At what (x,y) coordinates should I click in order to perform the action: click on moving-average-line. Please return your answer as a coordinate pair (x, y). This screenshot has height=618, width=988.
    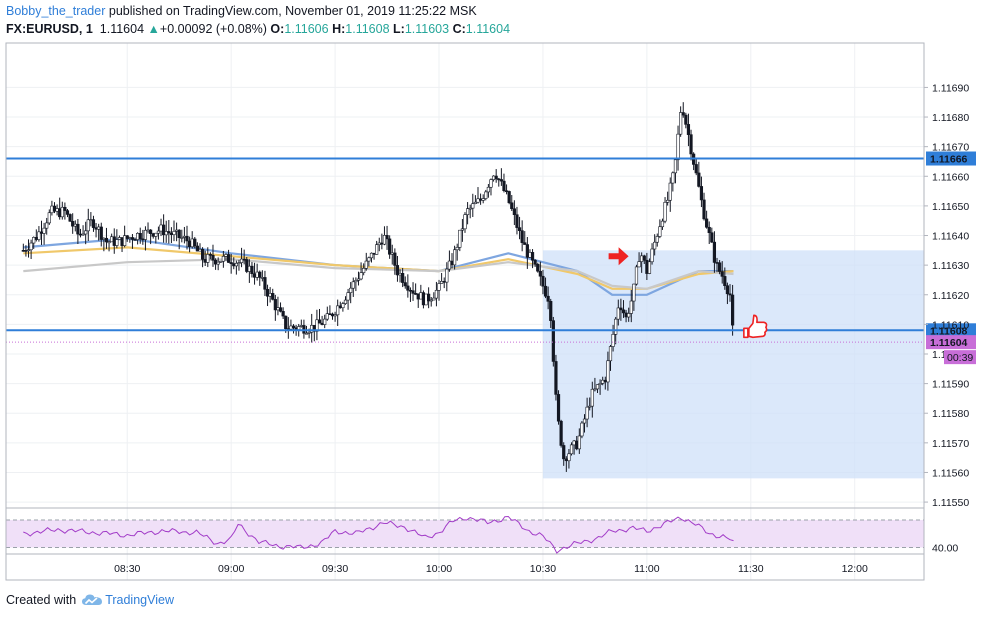
    Looking at the image, I should click on (378, 274).